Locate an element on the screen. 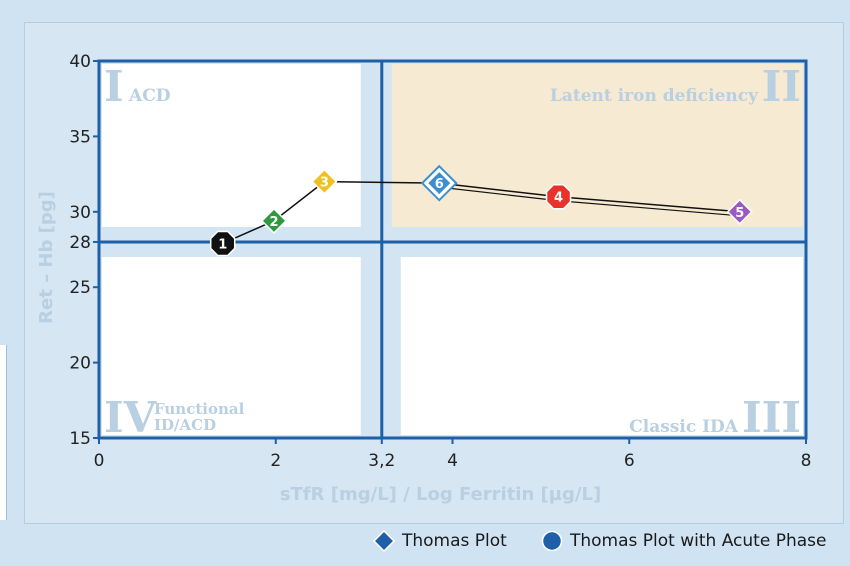 This screenshot has width=850, height=566. diamond-icon is located at coordinates (384, 541).